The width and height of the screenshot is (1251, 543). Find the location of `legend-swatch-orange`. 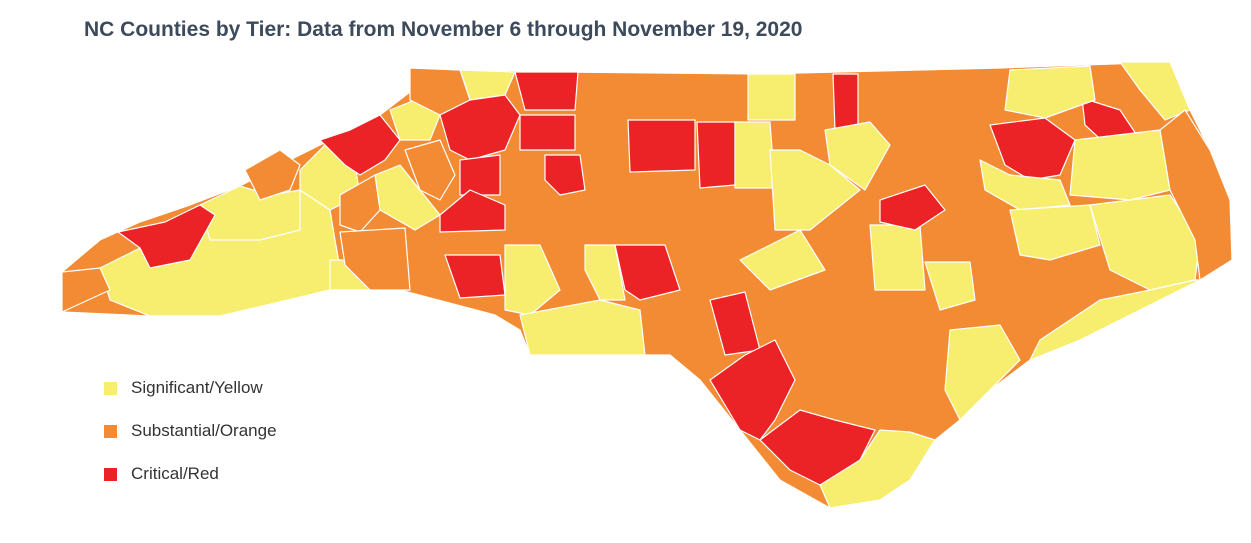

legend-swatch-orange is located at coordinates (110, 431).